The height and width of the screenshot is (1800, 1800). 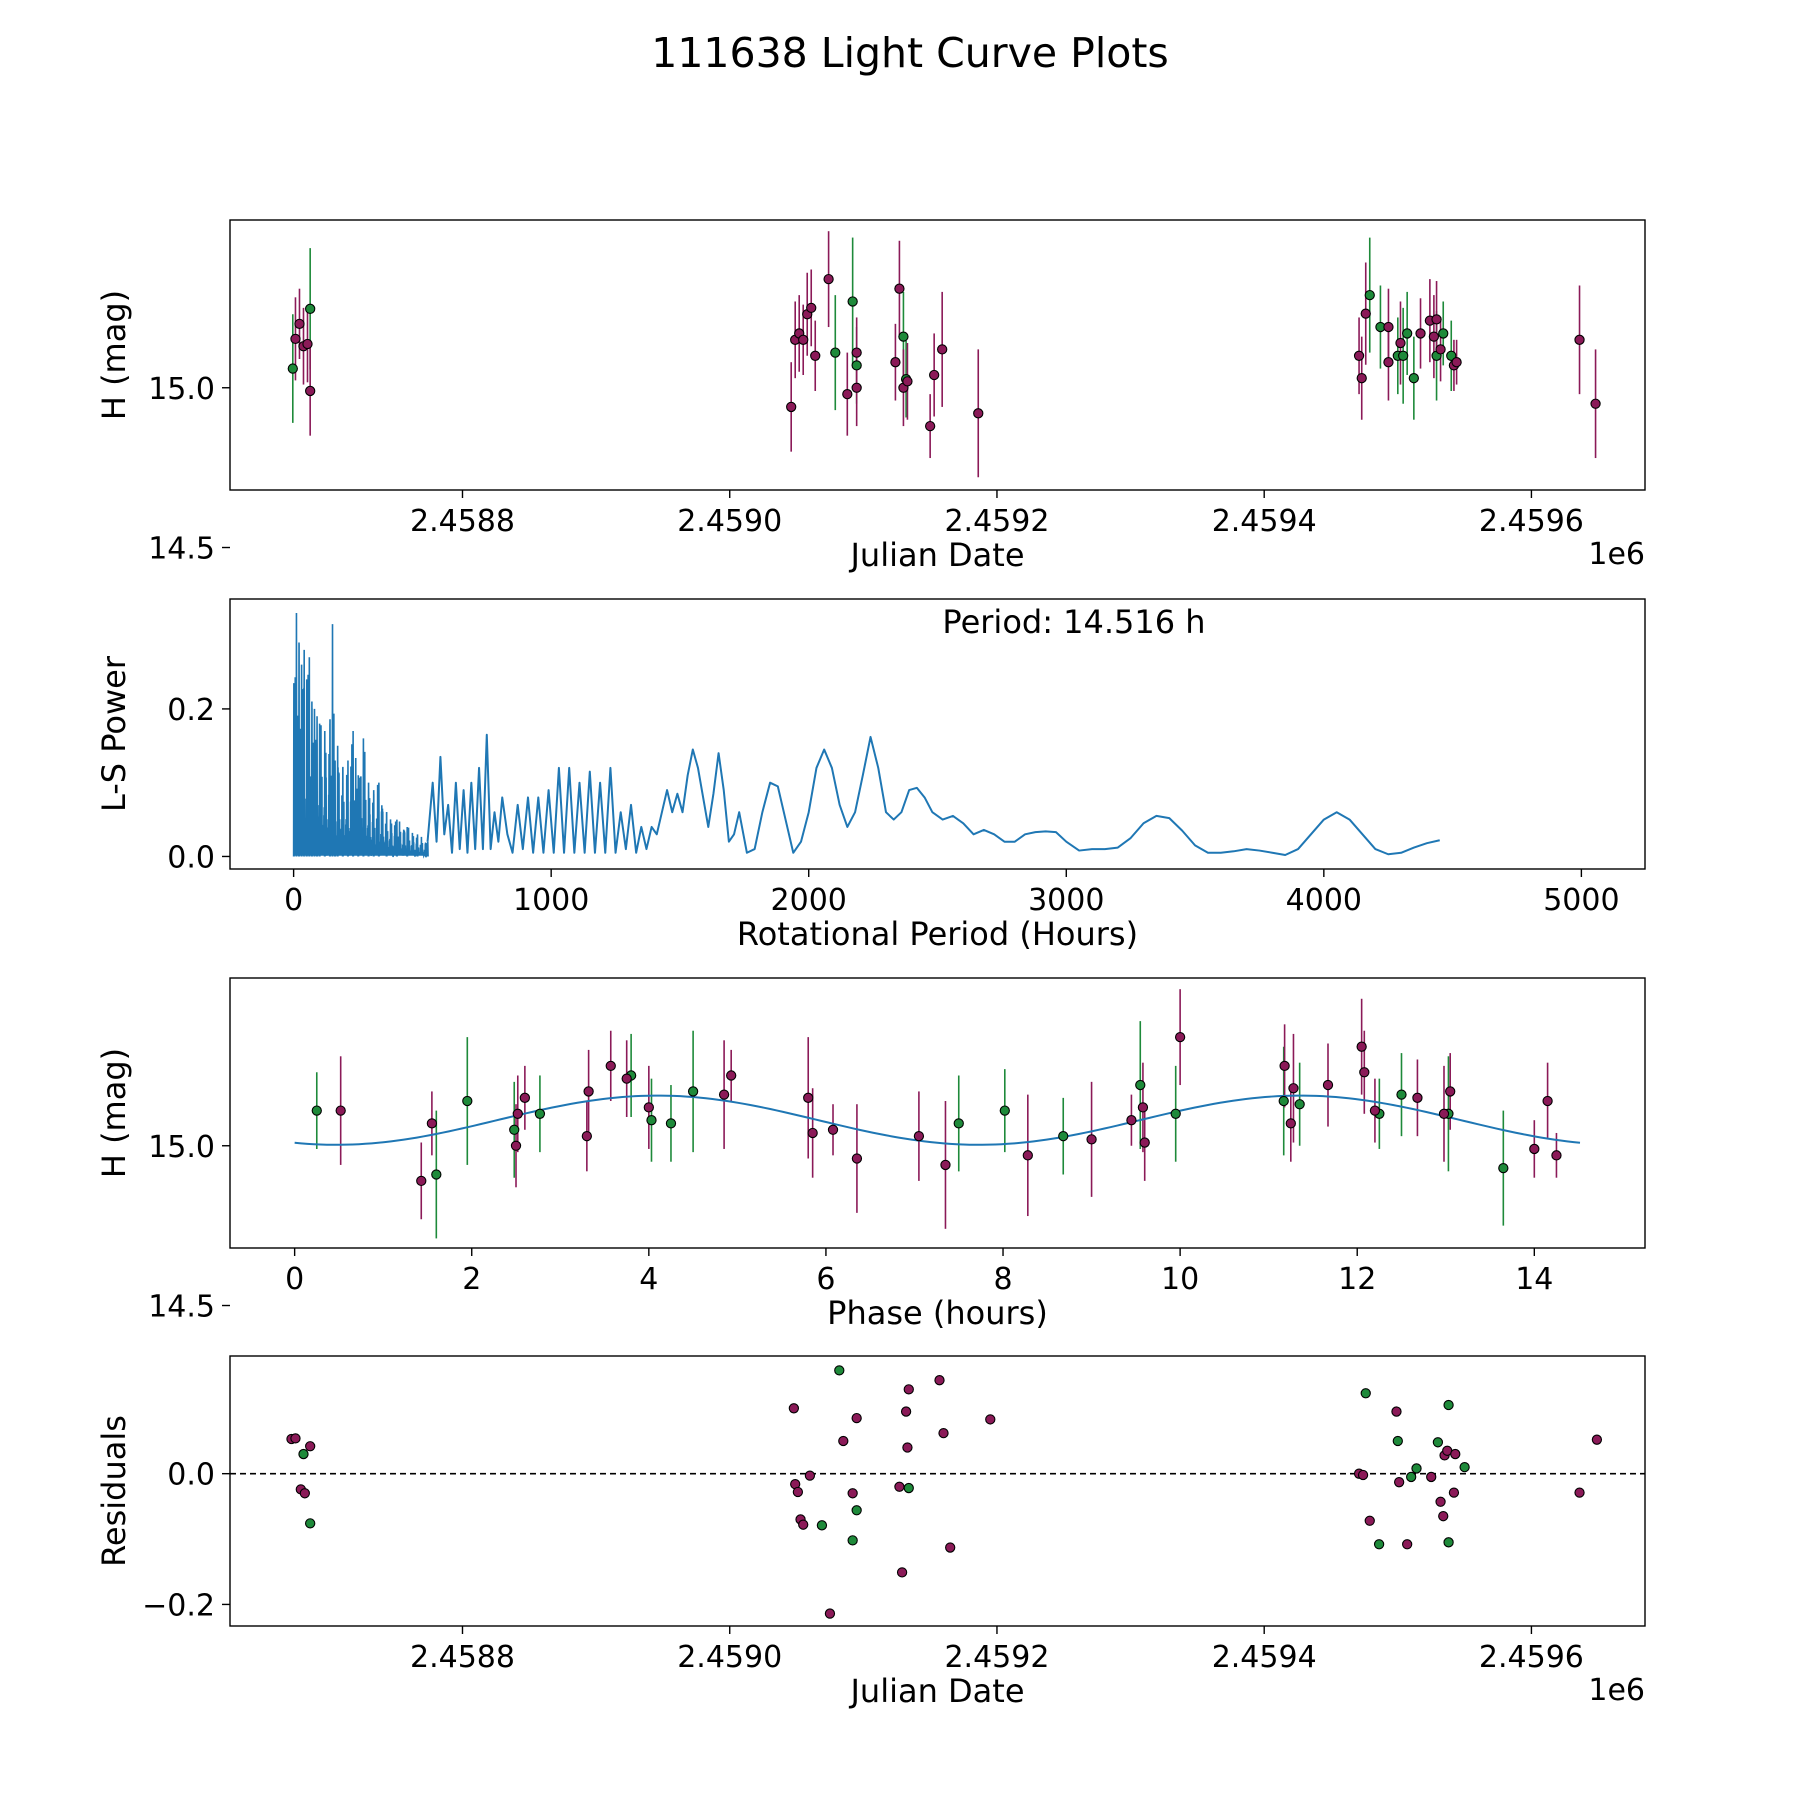 I want to click on y-tick-label: 14.5, so click(x=181, y=549).